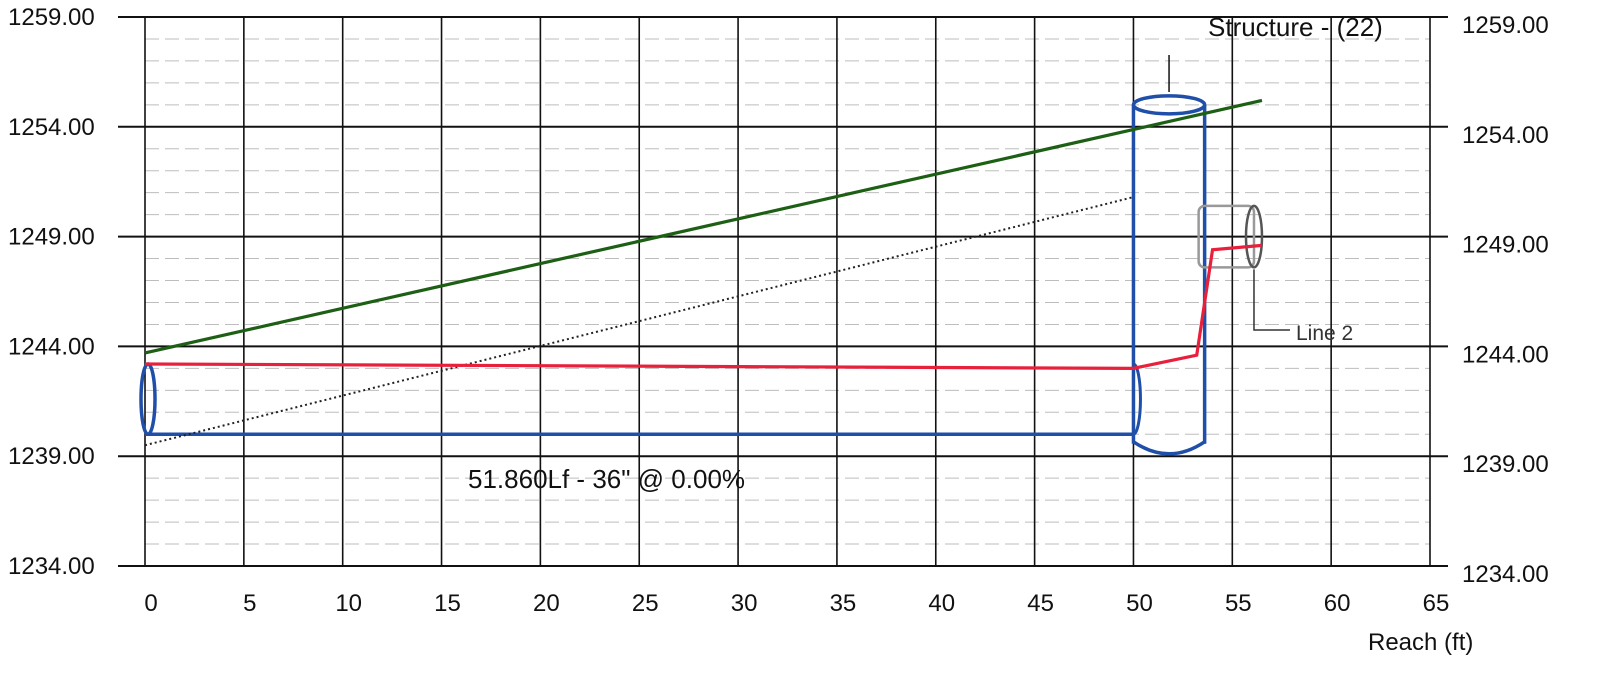 This screenshot has height=679, width=1619. Describe the element at coordinates (447, 603) in the screenshot. I see `x-tick-label: 15` at that location.